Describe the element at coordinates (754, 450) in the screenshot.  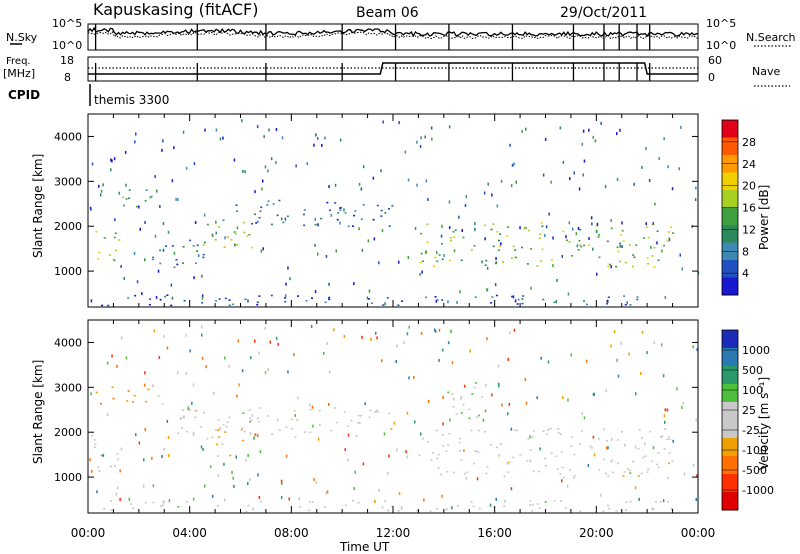
I see `colorbar-tick-label: -100` at that location.